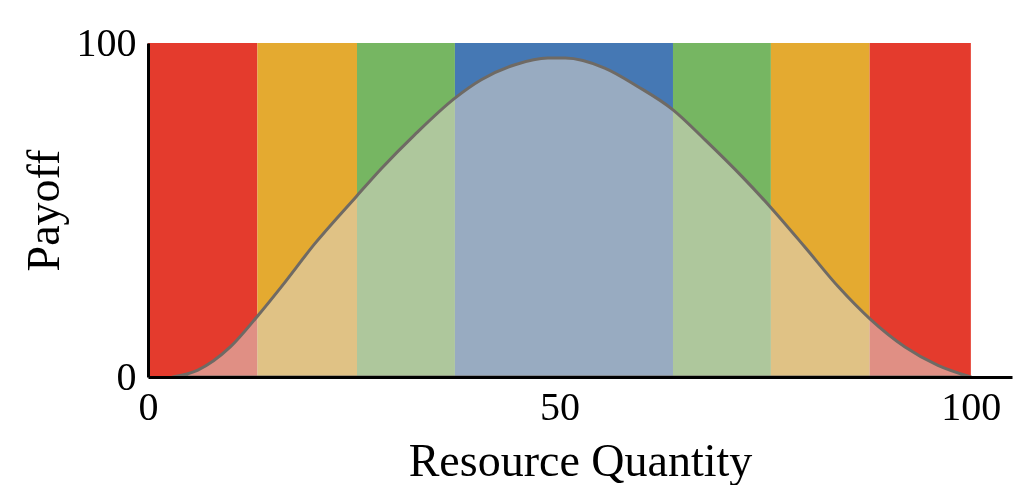  Describe the element at coordinates (559, 406) in the screenshot. I see `x-tick-label: 50` at that location.